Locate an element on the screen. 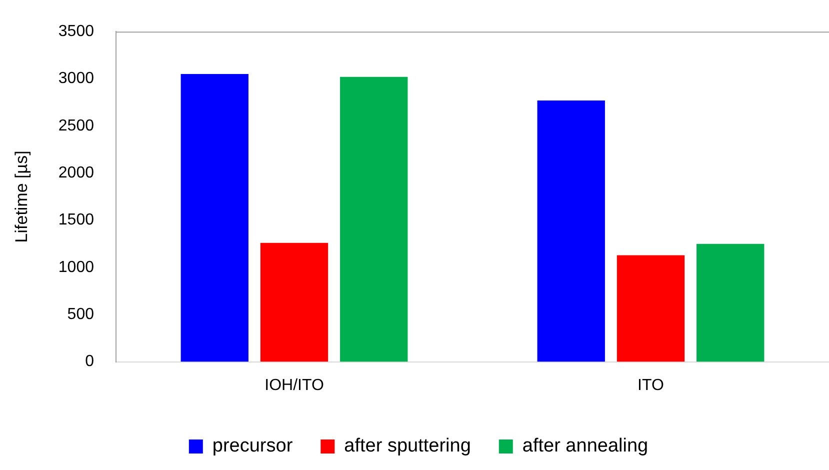  y-tick-label: 3000 is located at coordinates (76, 79).